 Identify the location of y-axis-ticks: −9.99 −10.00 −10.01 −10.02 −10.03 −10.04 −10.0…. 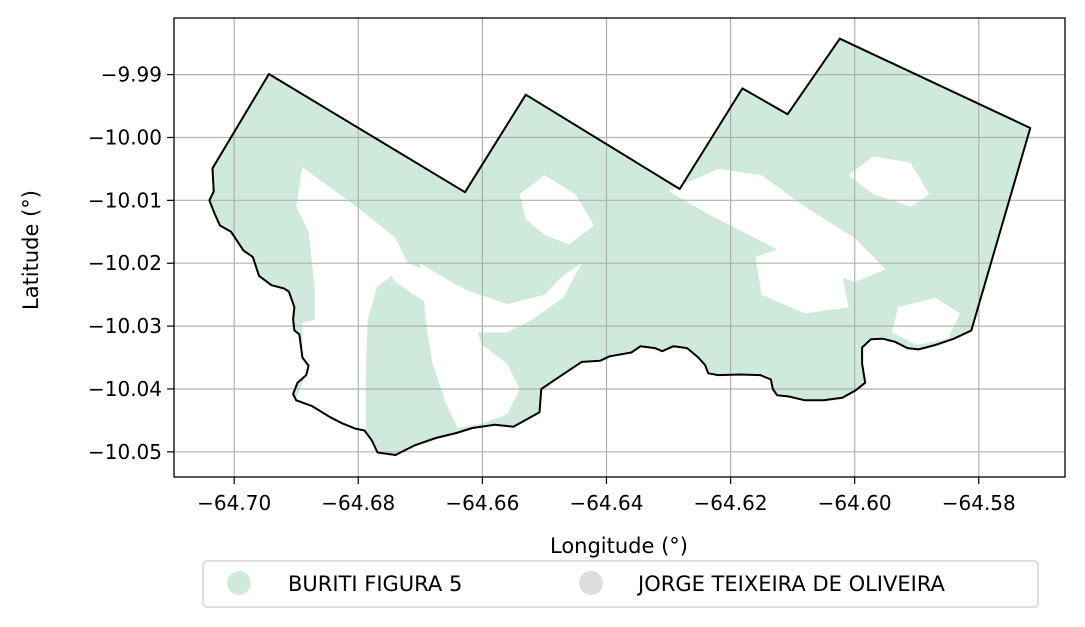
(131, 263).